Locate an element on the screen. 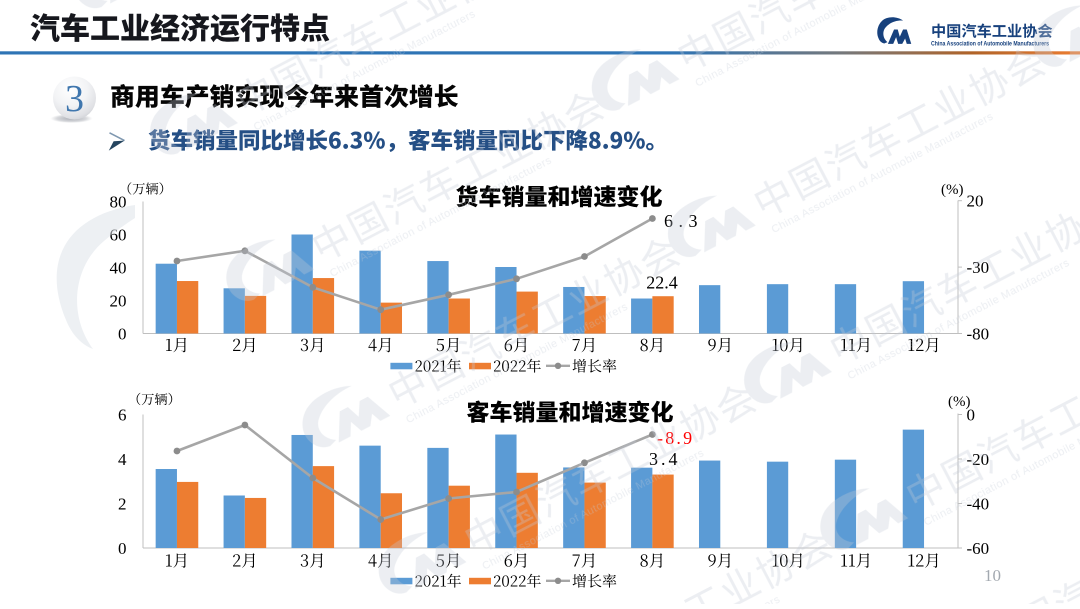 This screenshot has height=609, width=1080. svg-text: 6 is located at coordinates (122, 415).